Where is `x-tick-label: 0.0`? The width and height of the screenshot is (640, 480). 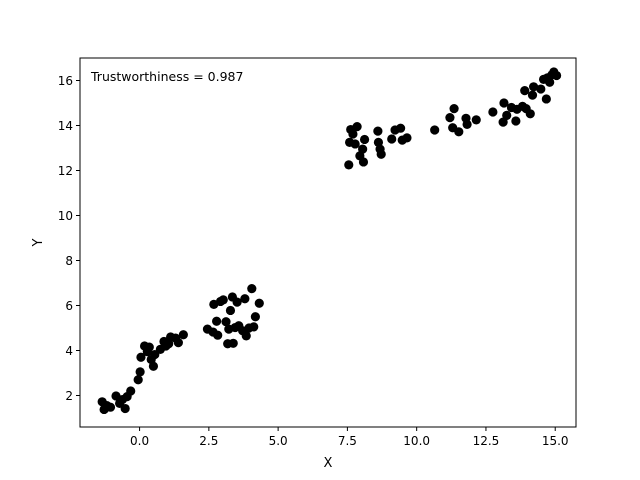 x-tick-label: 0.0 is located at coordinates (139, 441).